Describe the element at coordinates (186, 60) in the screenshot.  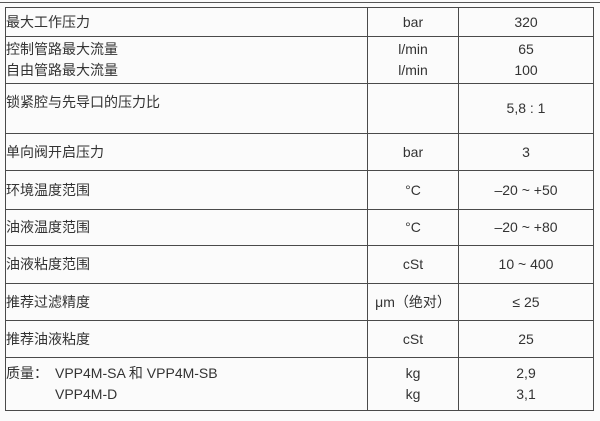
I see `param-cell: 控制管路最大流量 自由管路最大流量` at that location.